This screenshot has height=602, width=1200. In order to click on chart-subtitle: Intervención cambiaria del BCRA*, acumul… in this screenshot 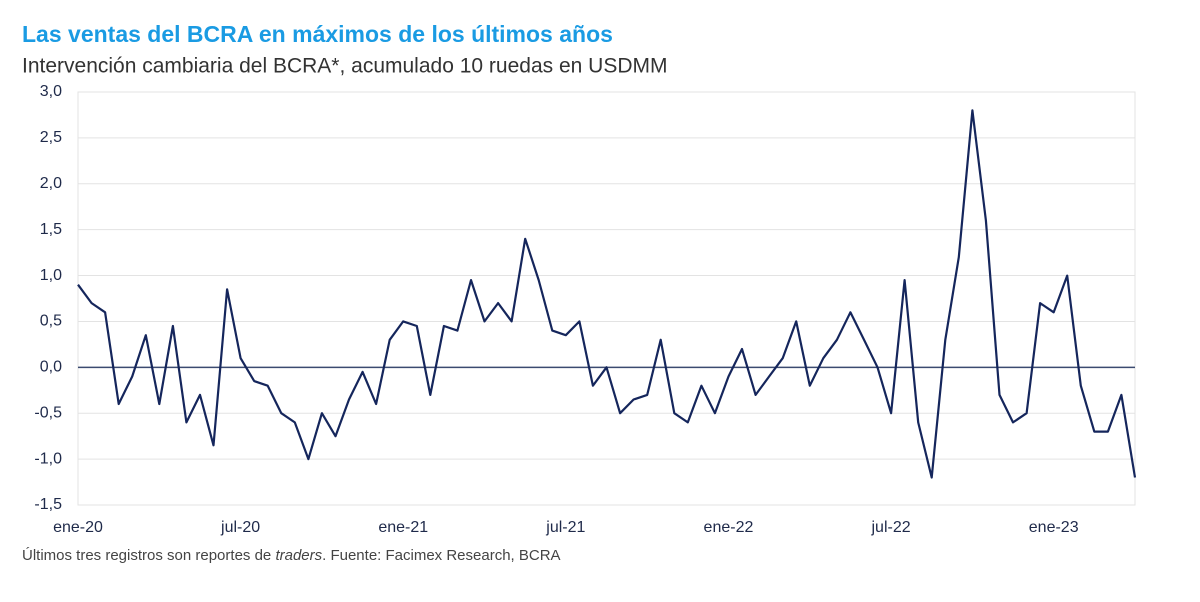, I will do `click(344, 66)`.